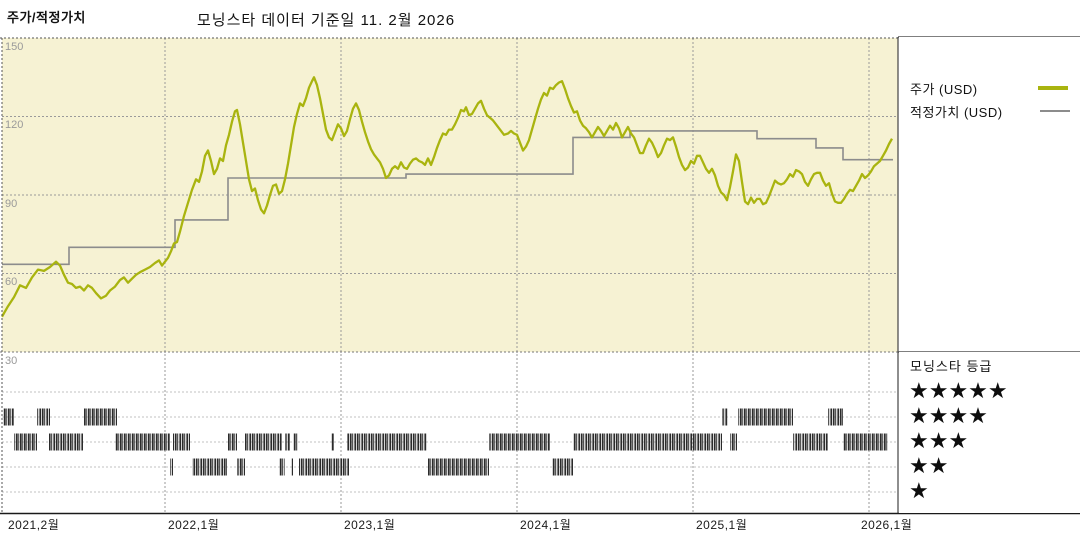 This screenshot has width=1080, height=540. Describe the element at coordinates (989, 432) in the screenshot. I see `morningstar-rating-legend: 모닝스타 등급 ★★★★★ ★★★★ ★★★ ★★ ★` at that location.